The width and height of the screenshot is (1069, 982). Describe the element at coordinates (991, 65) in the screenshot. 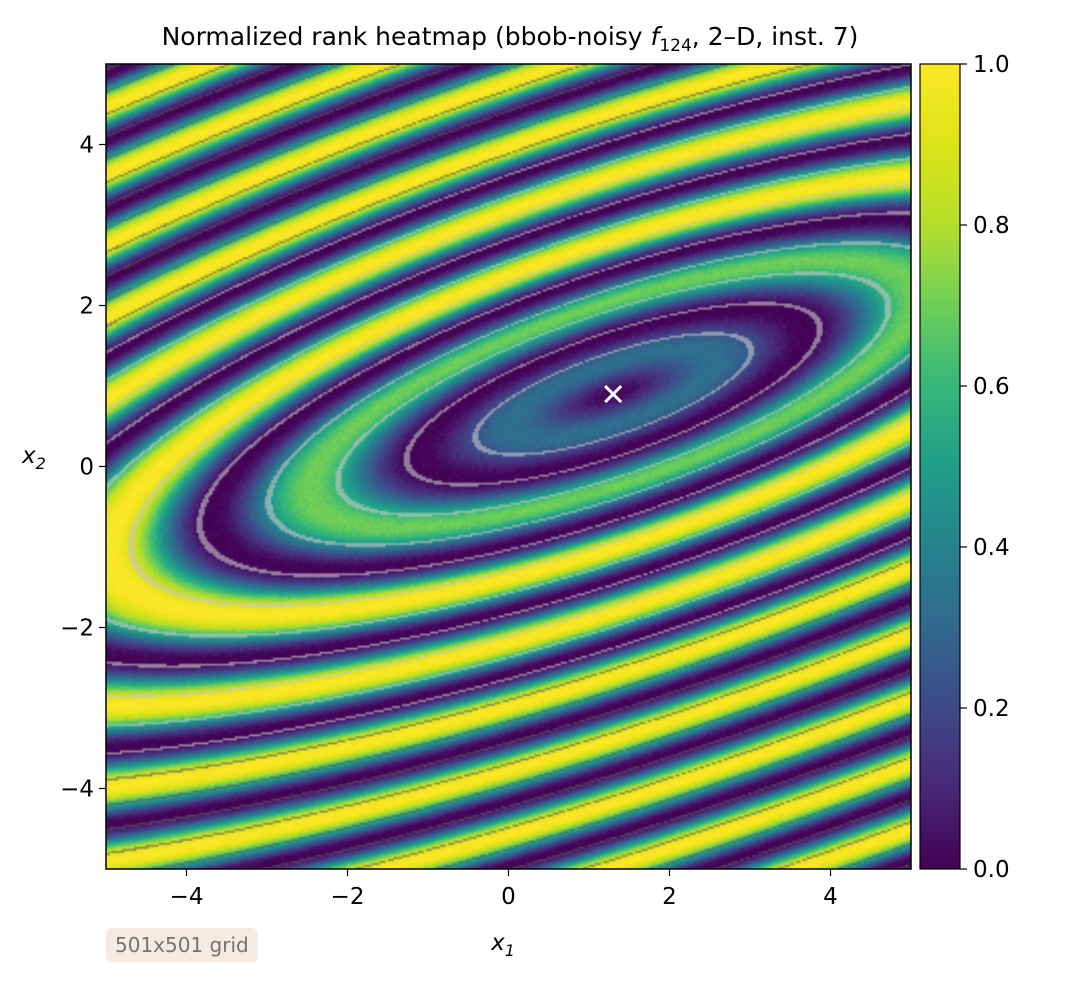

I see `colorbar-tick-label: 1.0` at that location.